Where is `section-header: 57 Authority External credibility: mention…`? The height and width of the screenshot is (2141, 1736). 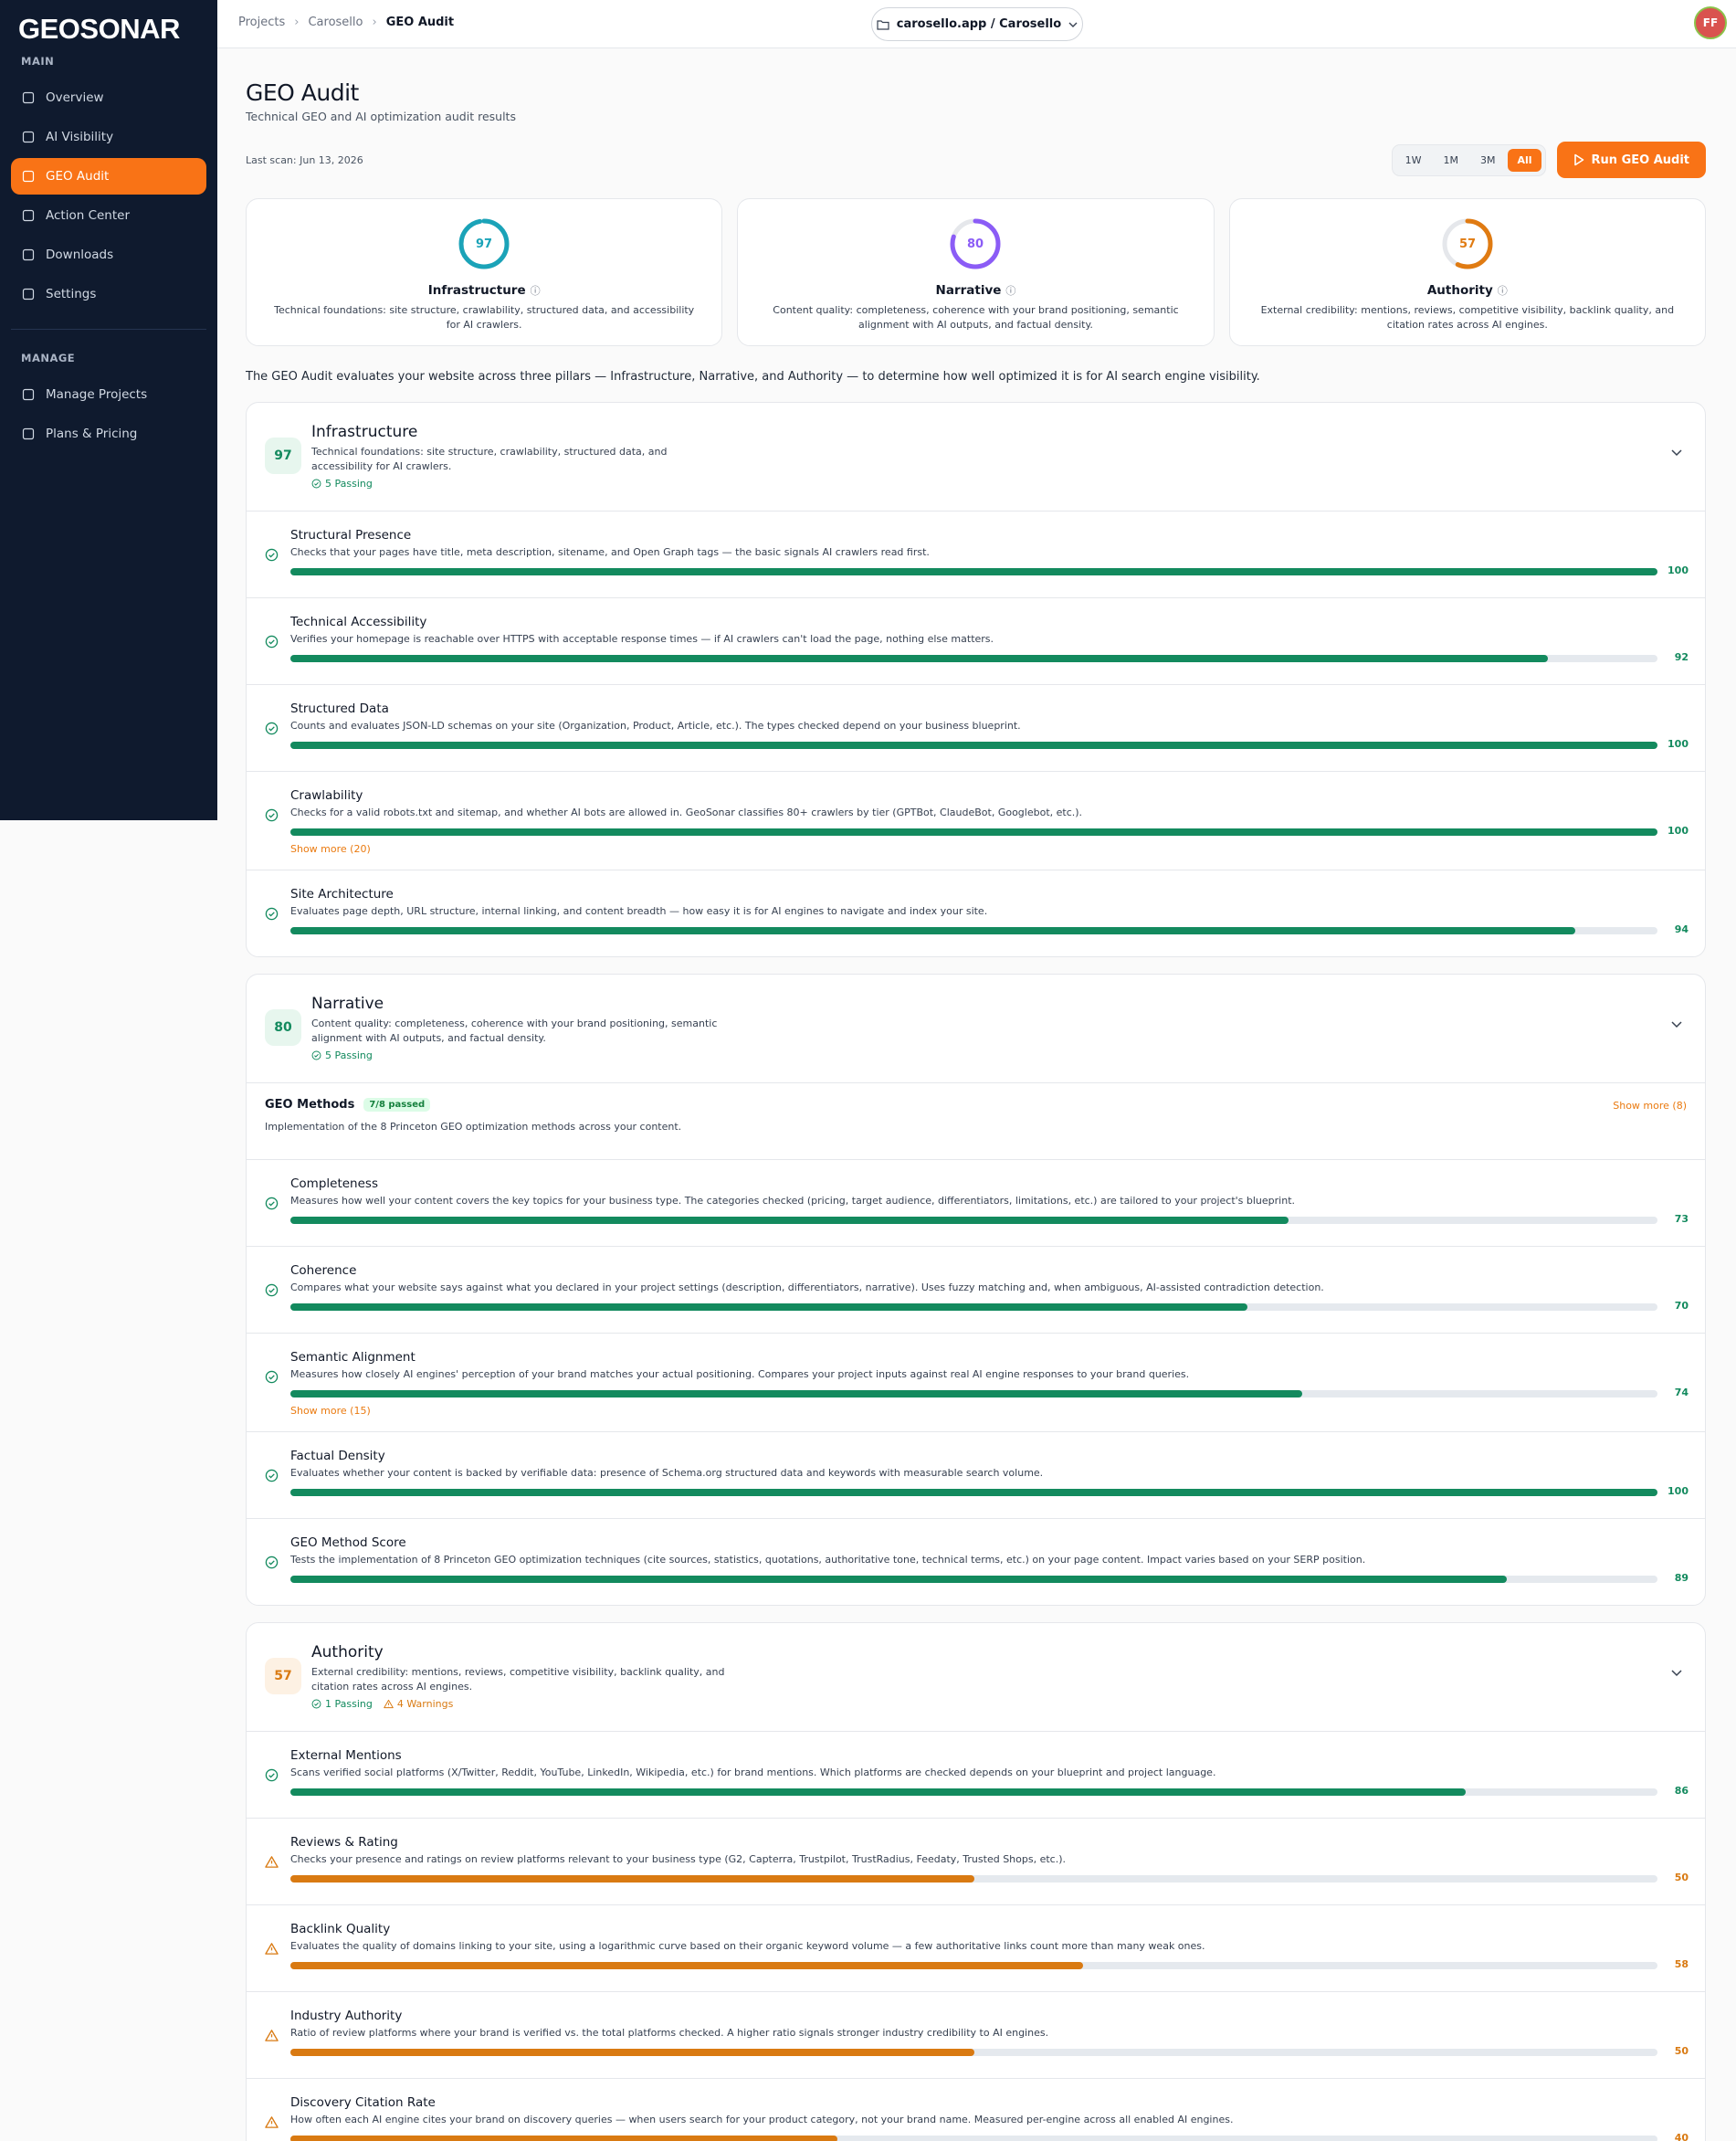
section-header: 57 Authority External credibility: mention… is located at coordinates (976, 1677).